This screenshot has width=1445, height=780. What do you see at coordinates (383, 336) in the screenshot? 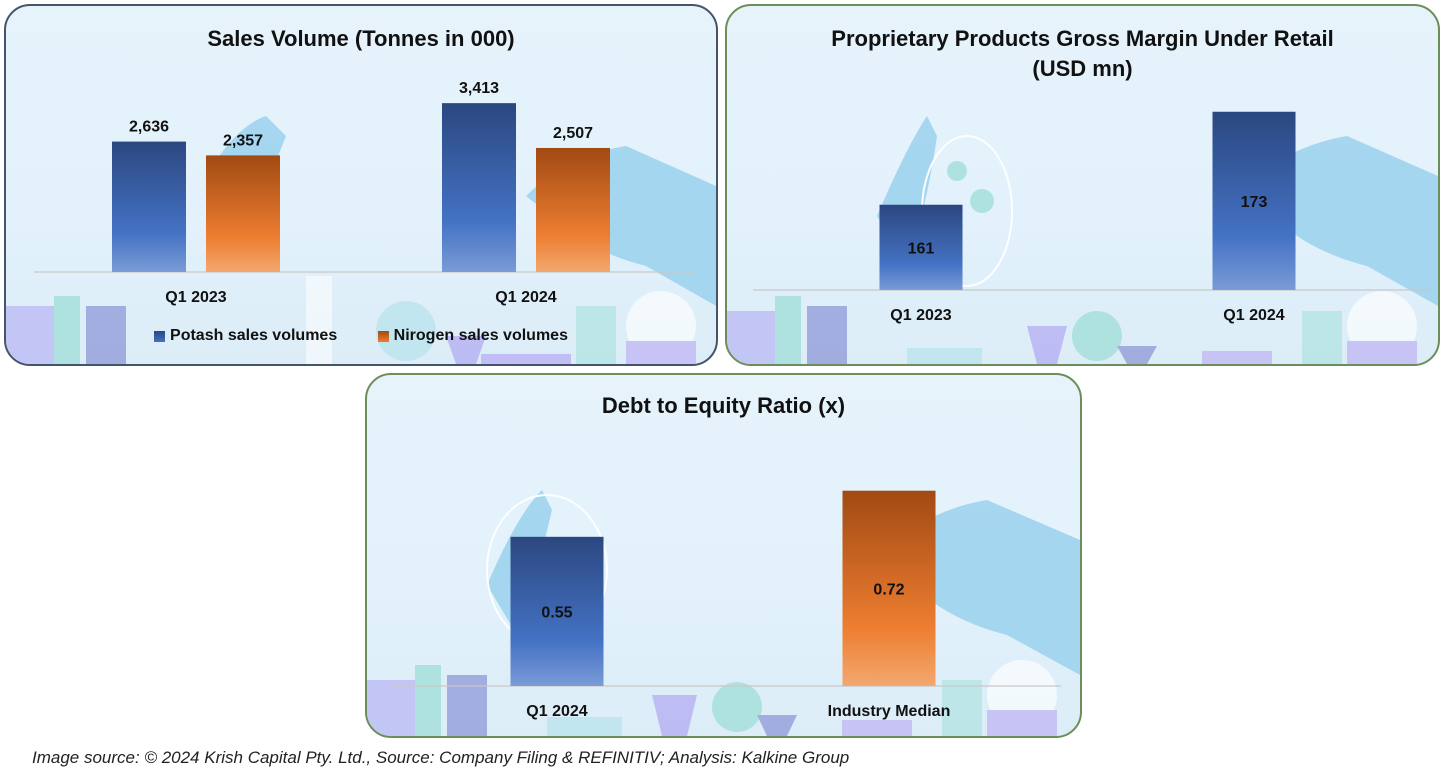
I see `legend-swatch-nitrogen` at bounding box center [383, 336].